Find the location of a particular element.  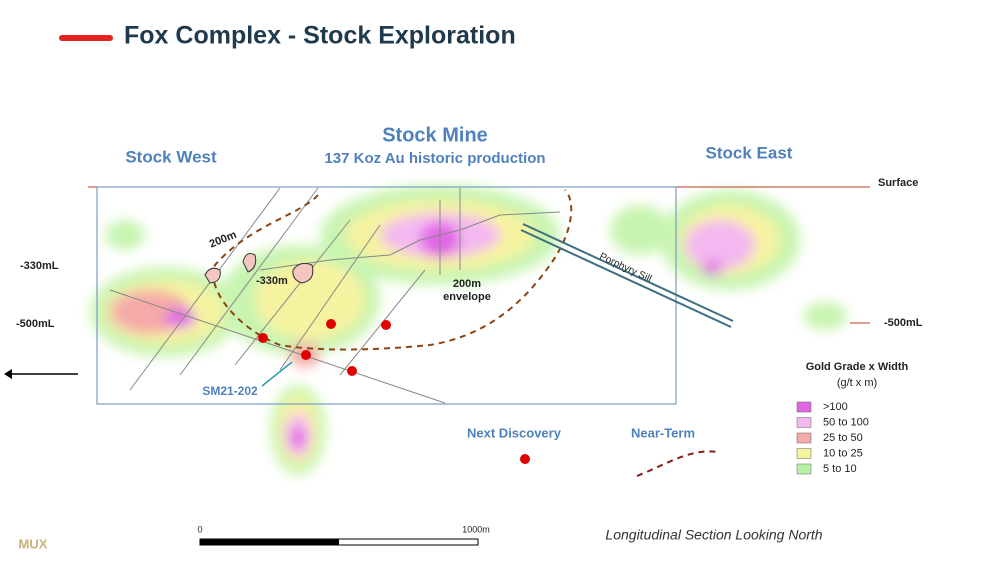

stopes is located at coordinates (259, 268).